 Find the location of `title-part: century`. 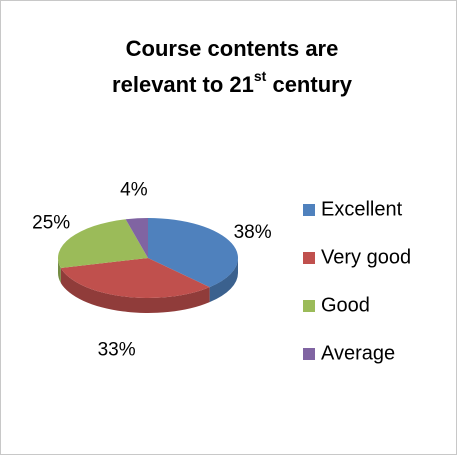

title-part: century is located at coordinates (309, 84).